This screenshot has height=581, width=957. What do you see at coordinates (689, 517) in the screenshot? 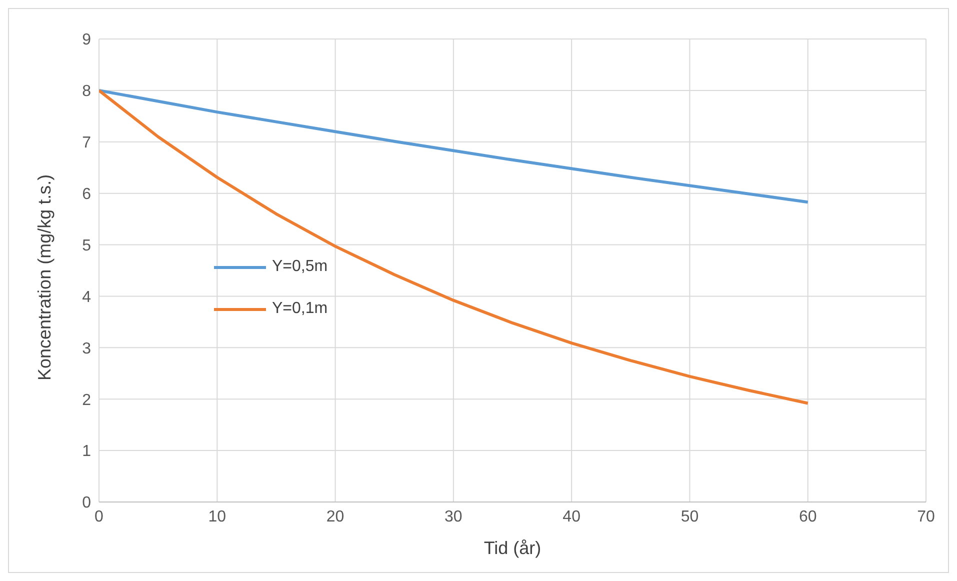
I see `x-tick-label: 50` at bounding box center [689, 517].